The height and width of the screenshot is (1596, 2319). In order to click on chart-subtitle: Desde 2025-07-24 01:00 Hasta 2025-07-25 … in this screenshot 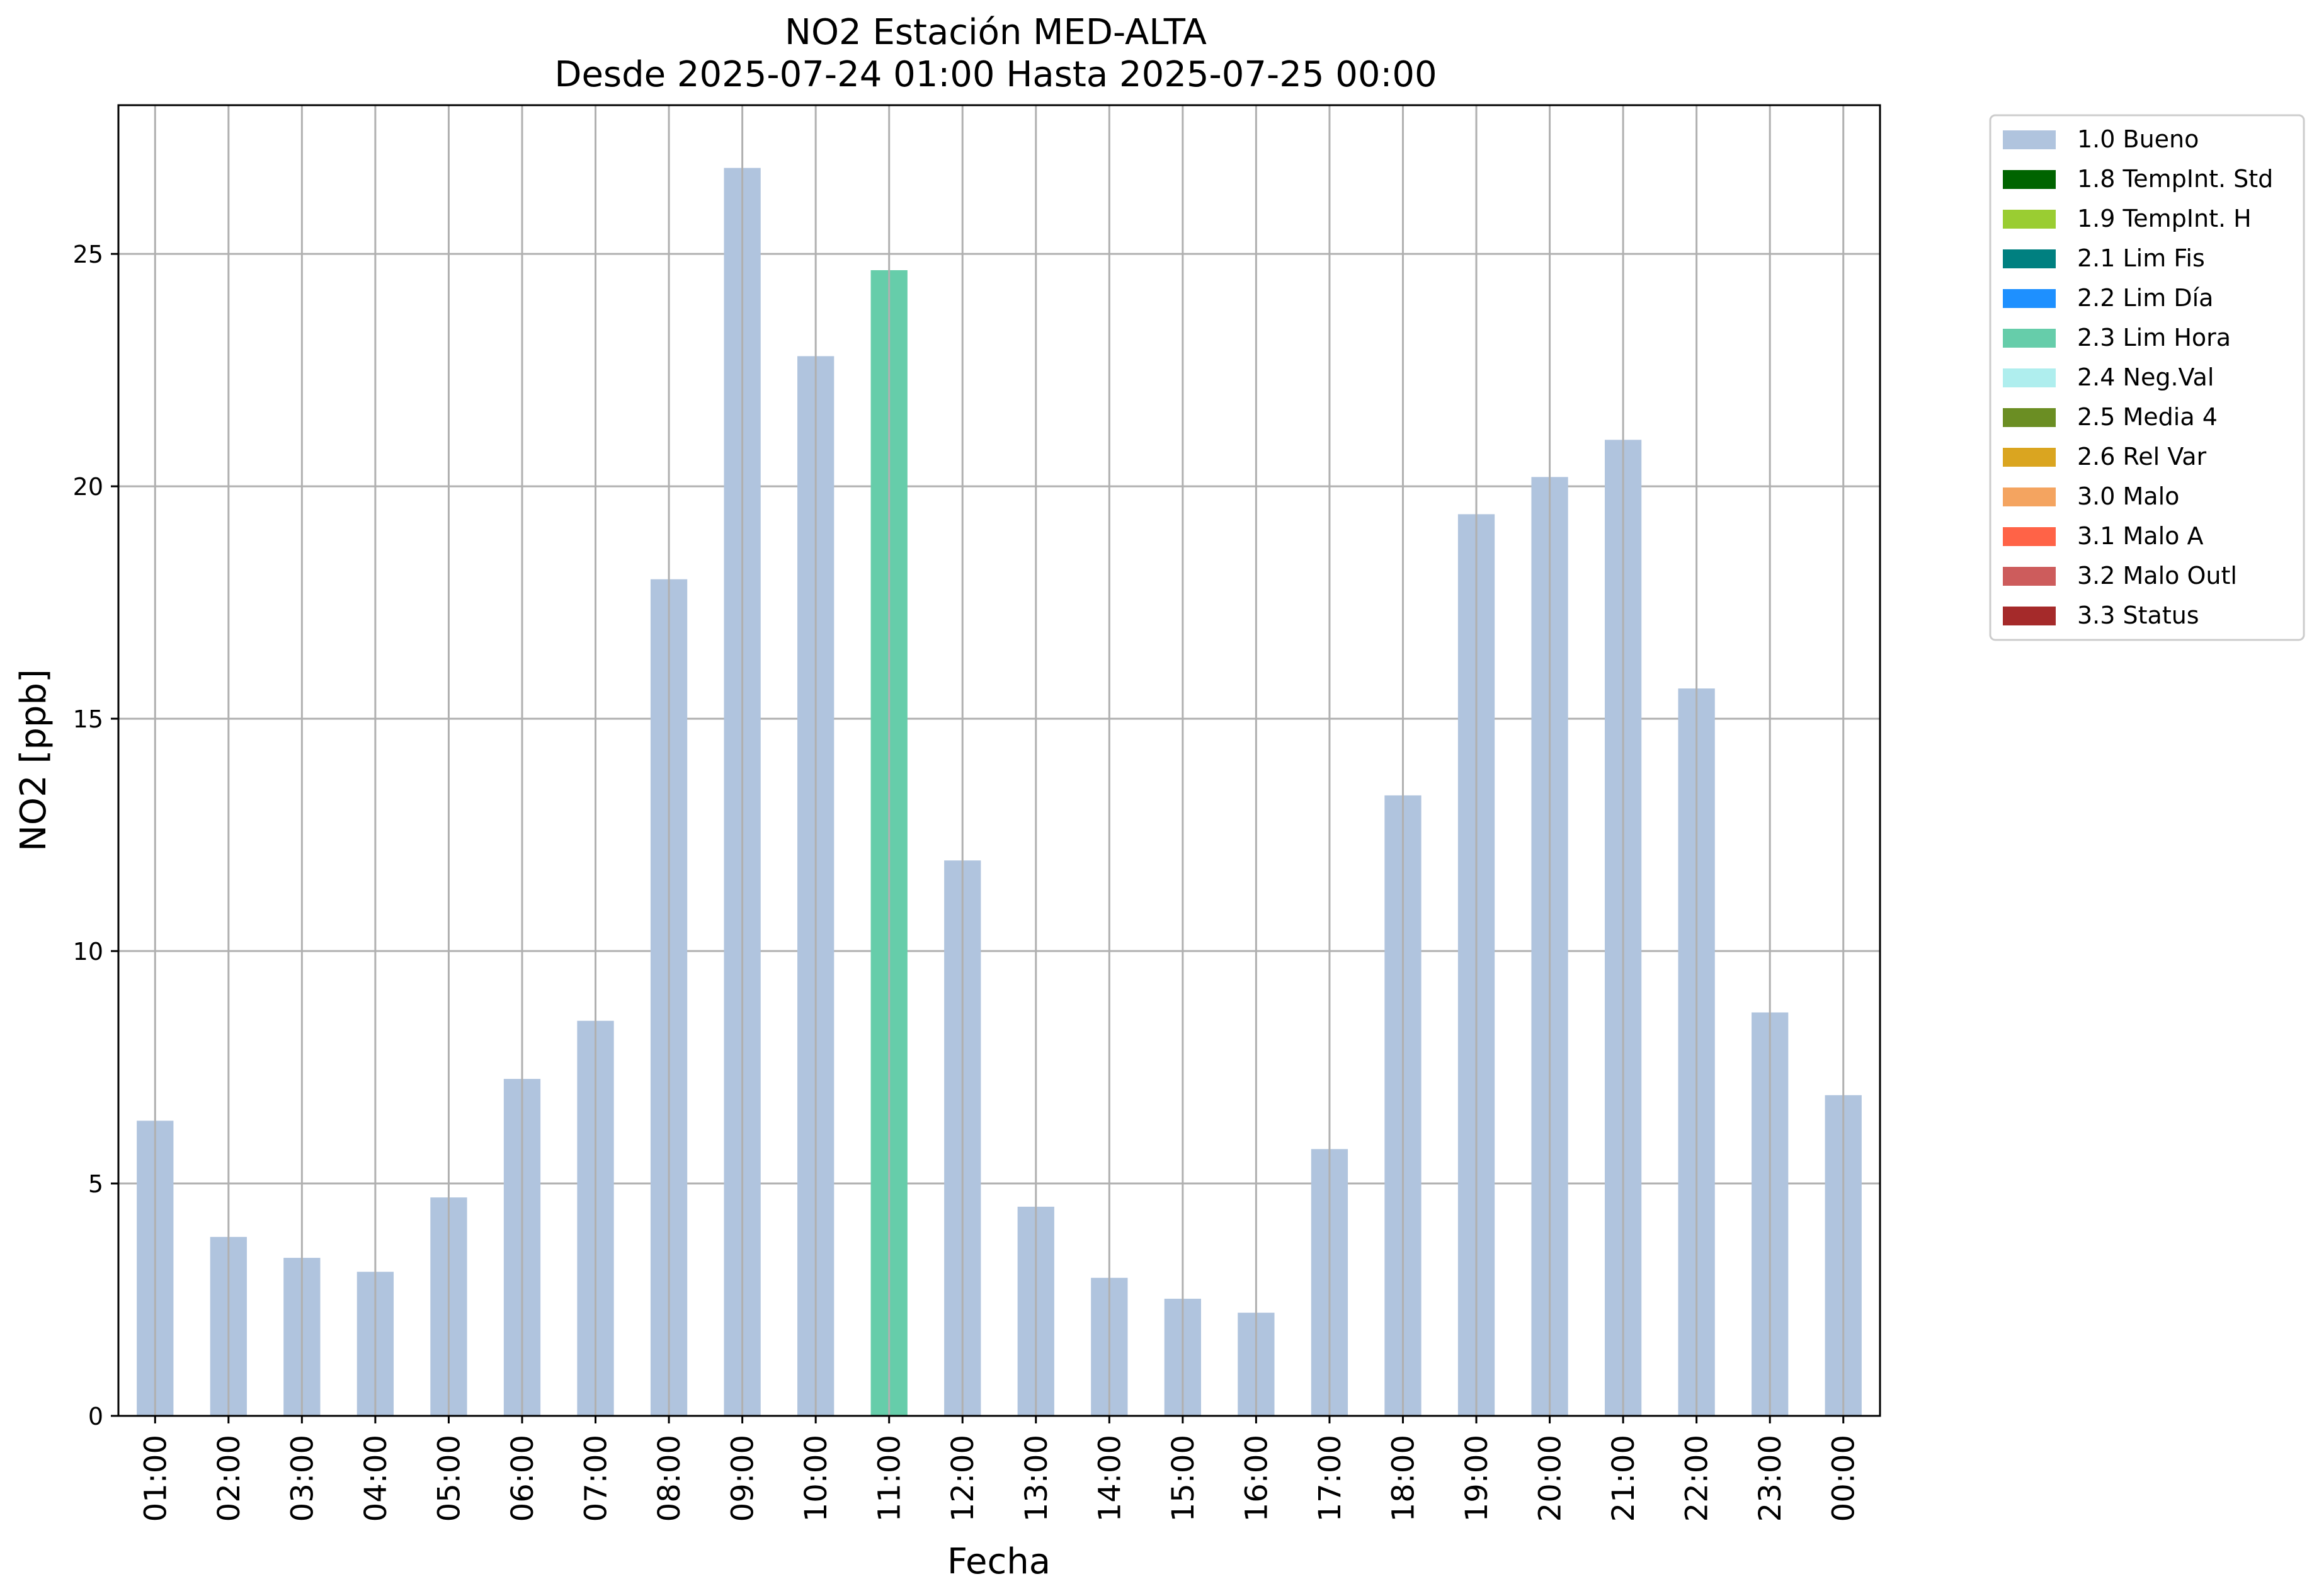, I will do `click(995, 74)`.